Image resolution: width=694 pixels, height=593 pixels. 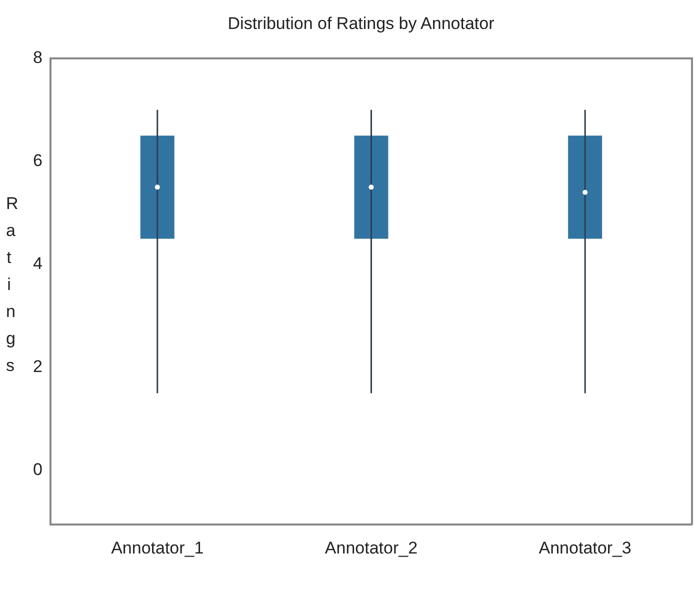 I want to click on y-tick-label: 4, so click(x=37, y=264).